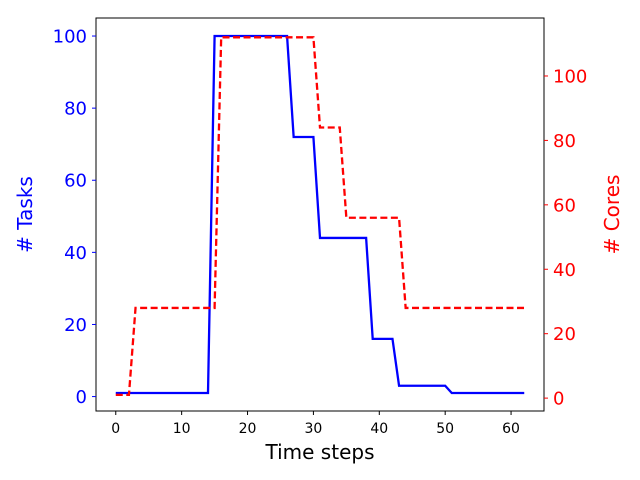 Image resolution: width=640 pixels, height=480 pixels. I want to click on left-axis-ticks: 0 20 40 60 80 100, so click(74, 217).